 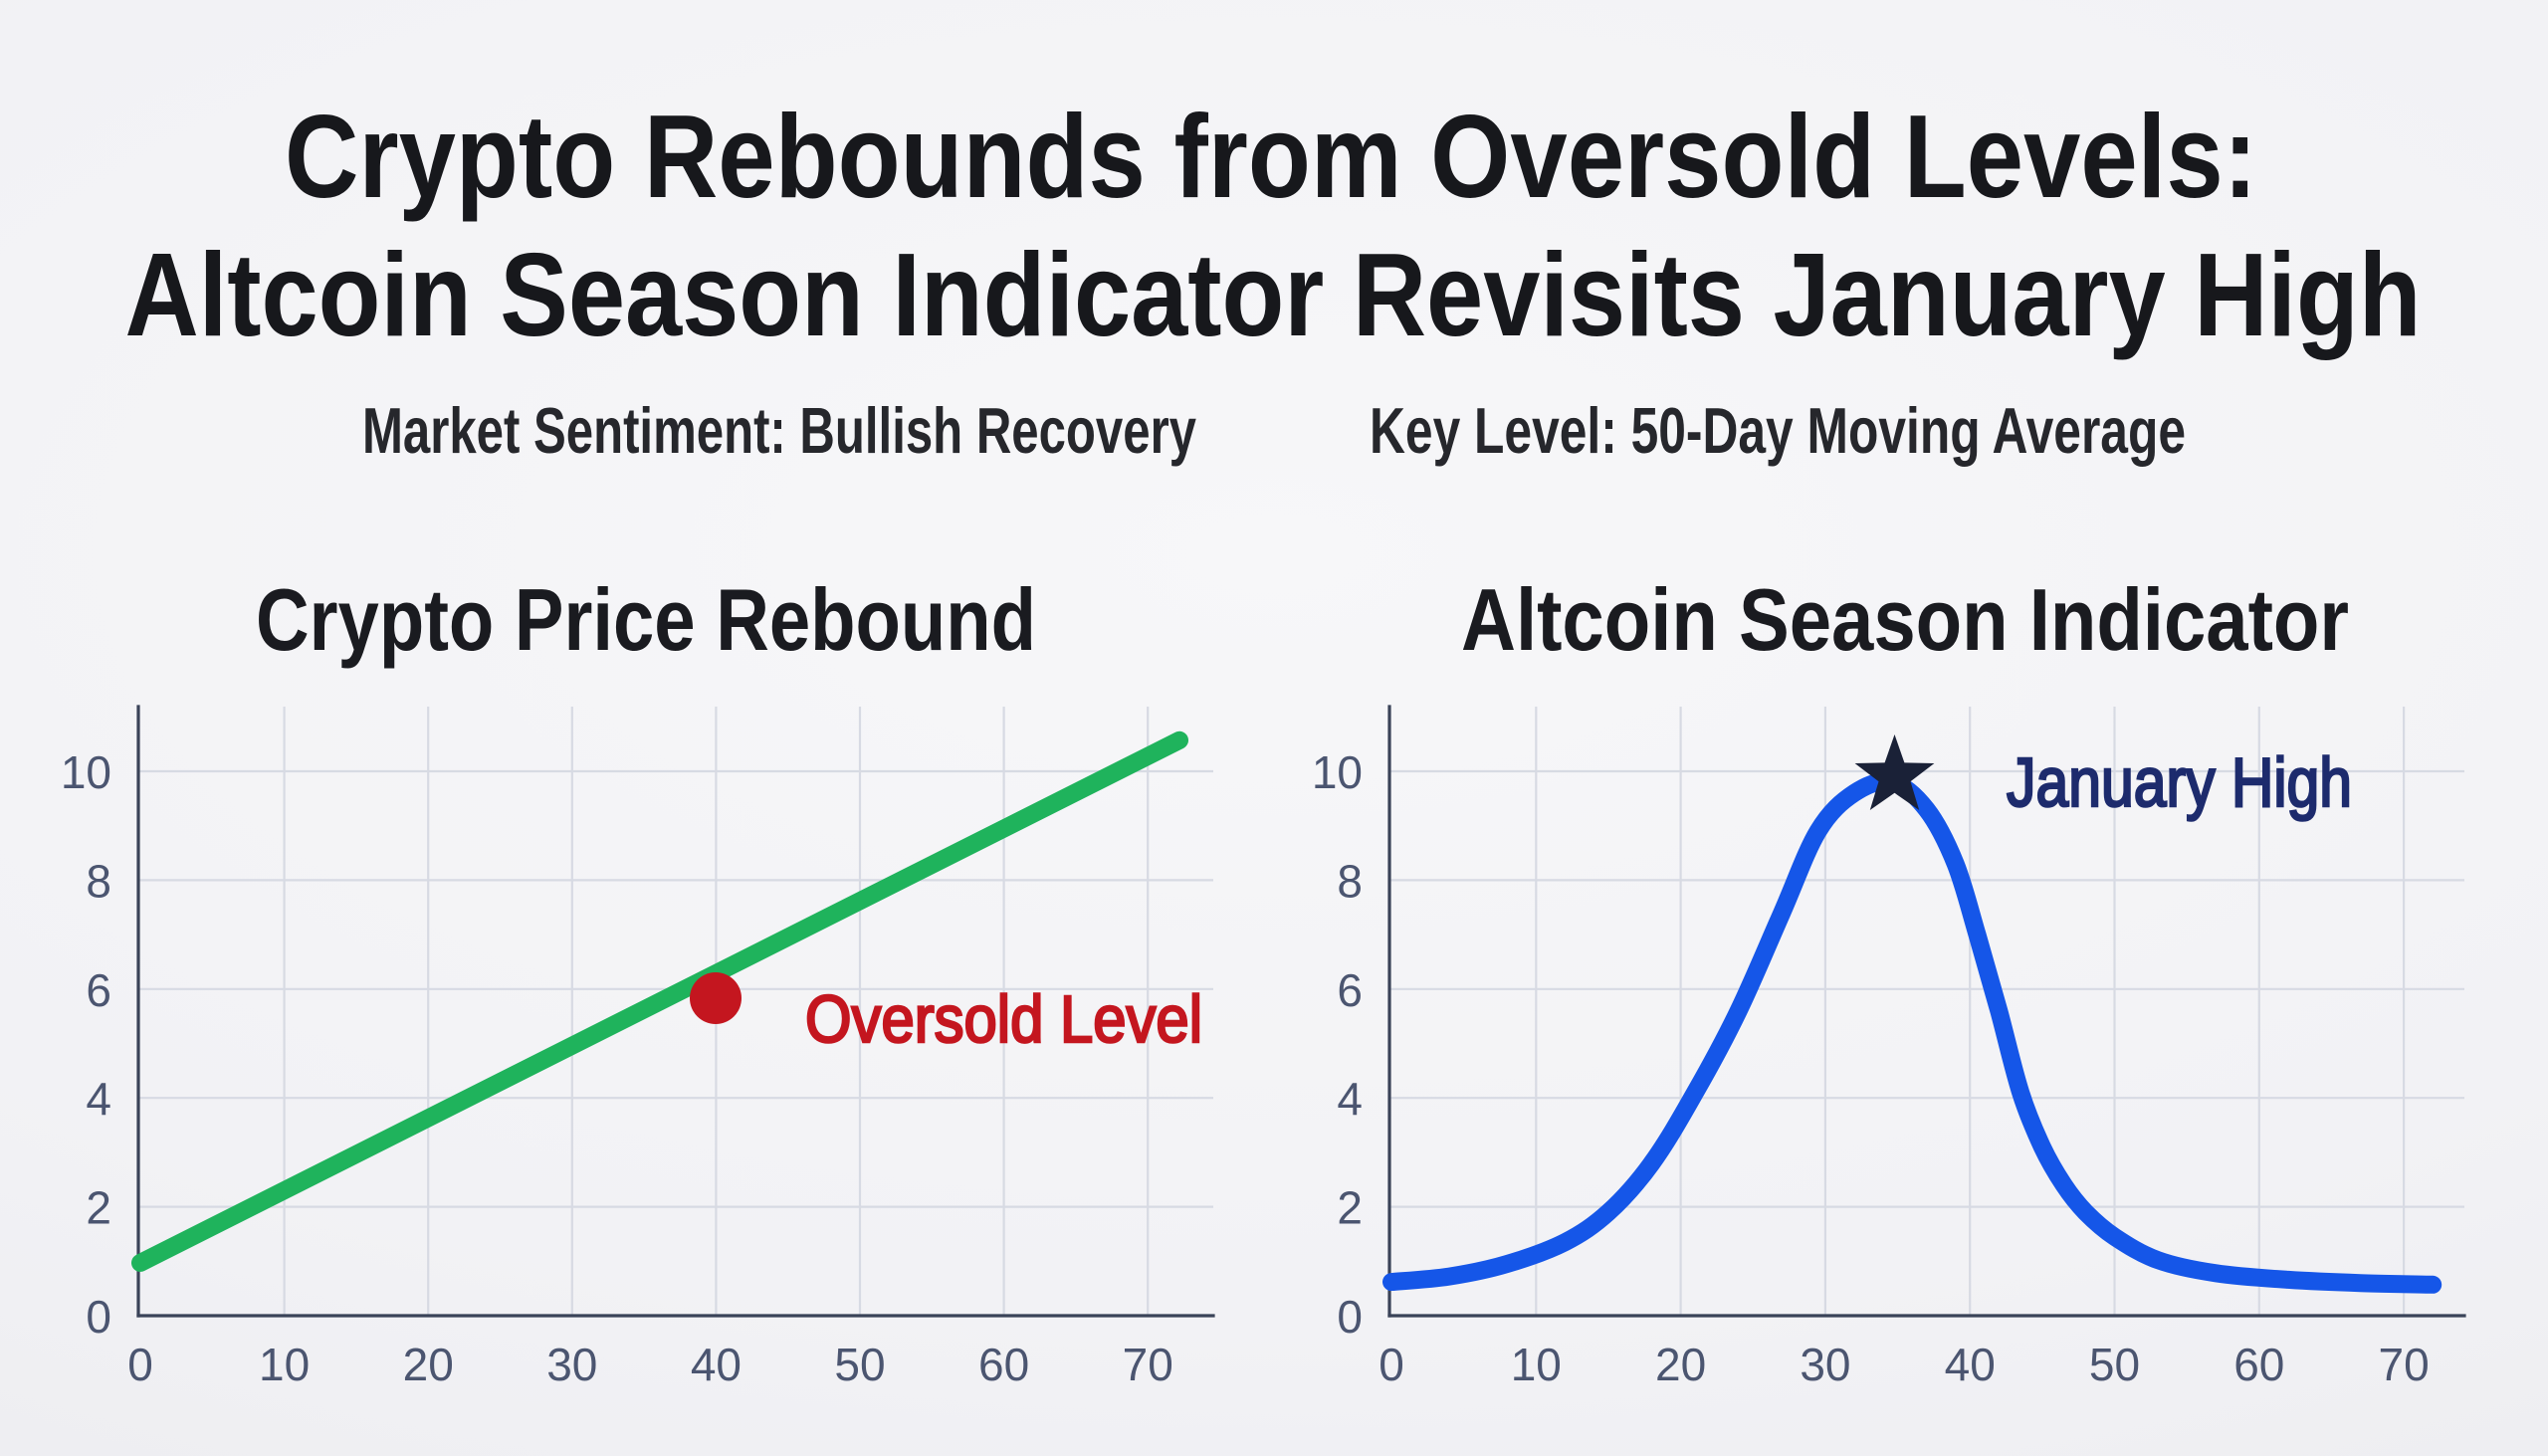 I want to click on svg-text: January High, so click(x=2179, y=782).